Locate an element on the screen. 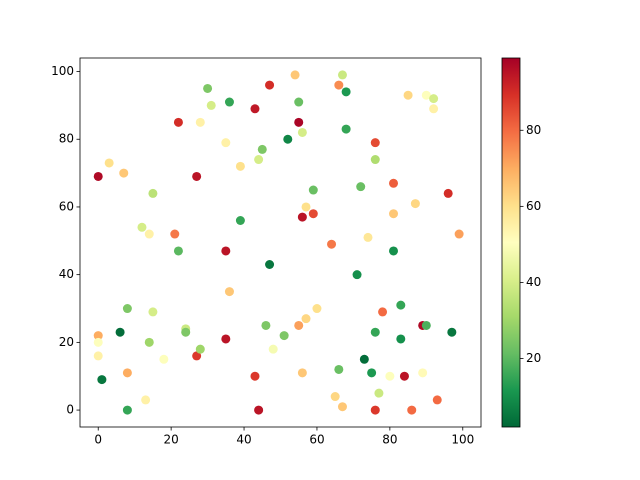 Image resolution: width=640 pixels, height=480 pixels. y-tick-label: 100 is located at coordinates (62, 71).